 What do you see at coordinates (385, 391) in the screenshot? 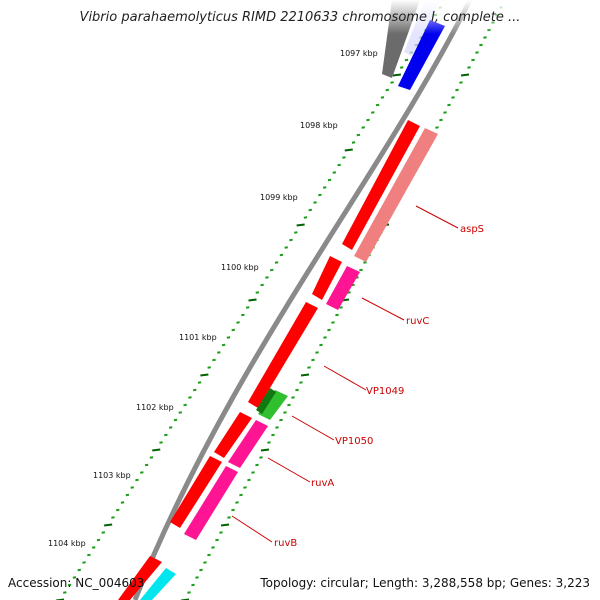
I see `gene-label-VP1049: VP1049` at bounding box center [385, 391].